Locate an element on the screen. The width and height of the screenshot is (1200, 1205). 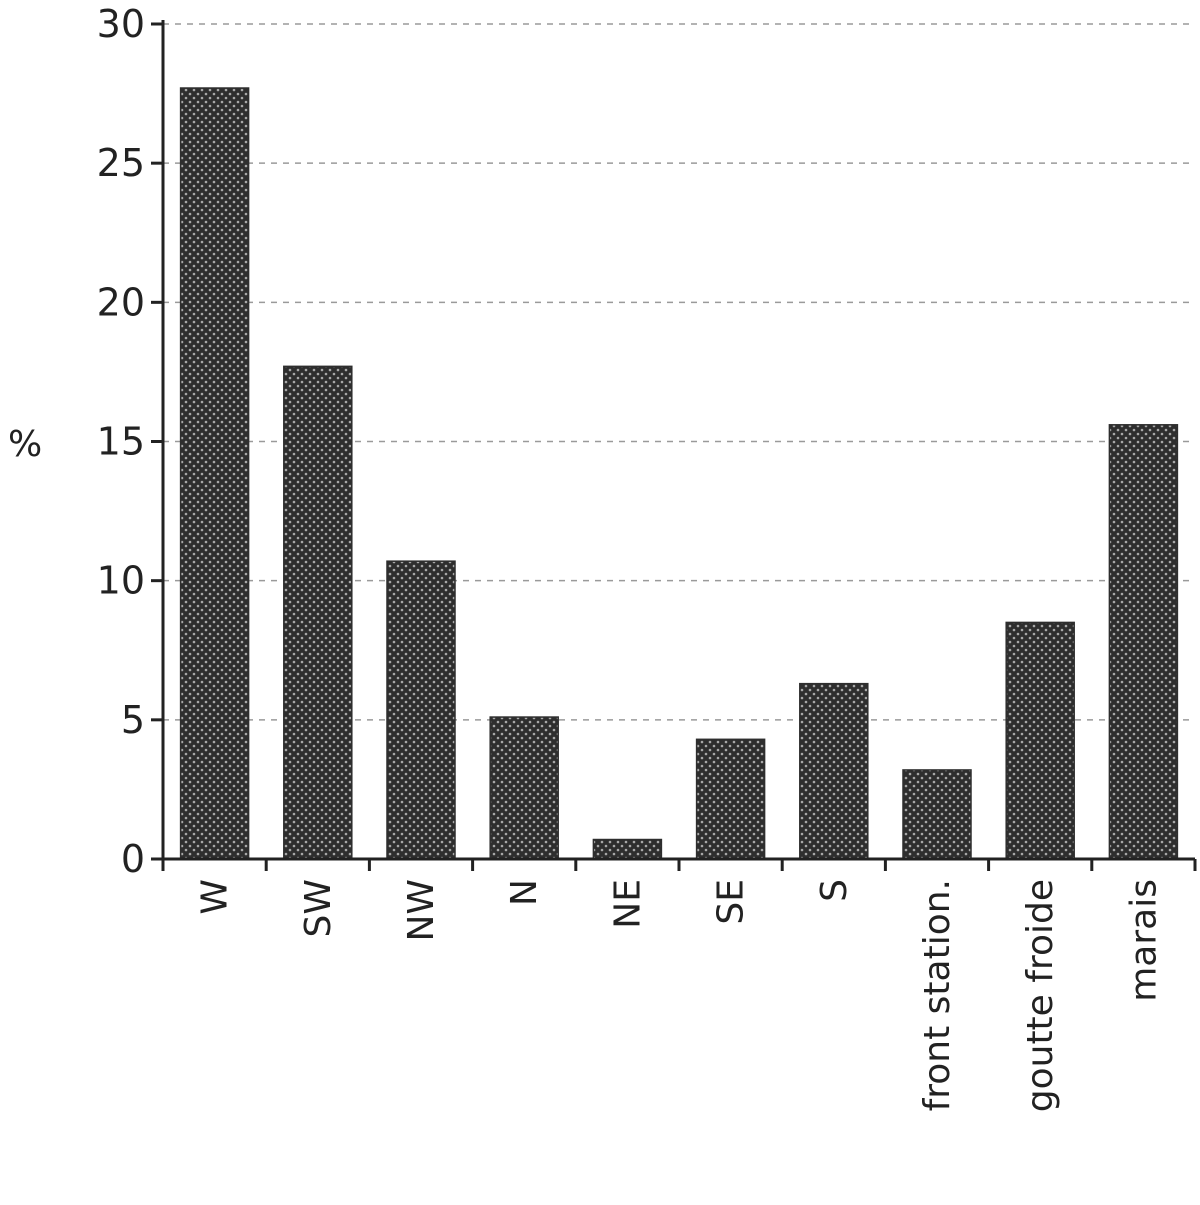
x-category-label: SE is located at coordinates (731, 902).